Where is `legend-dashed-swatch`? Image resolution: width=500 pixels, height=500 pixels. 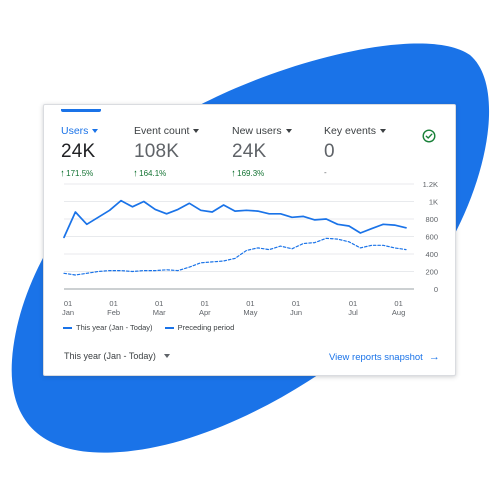
legend-dashed-swatch is located at coordinates (169, 327).